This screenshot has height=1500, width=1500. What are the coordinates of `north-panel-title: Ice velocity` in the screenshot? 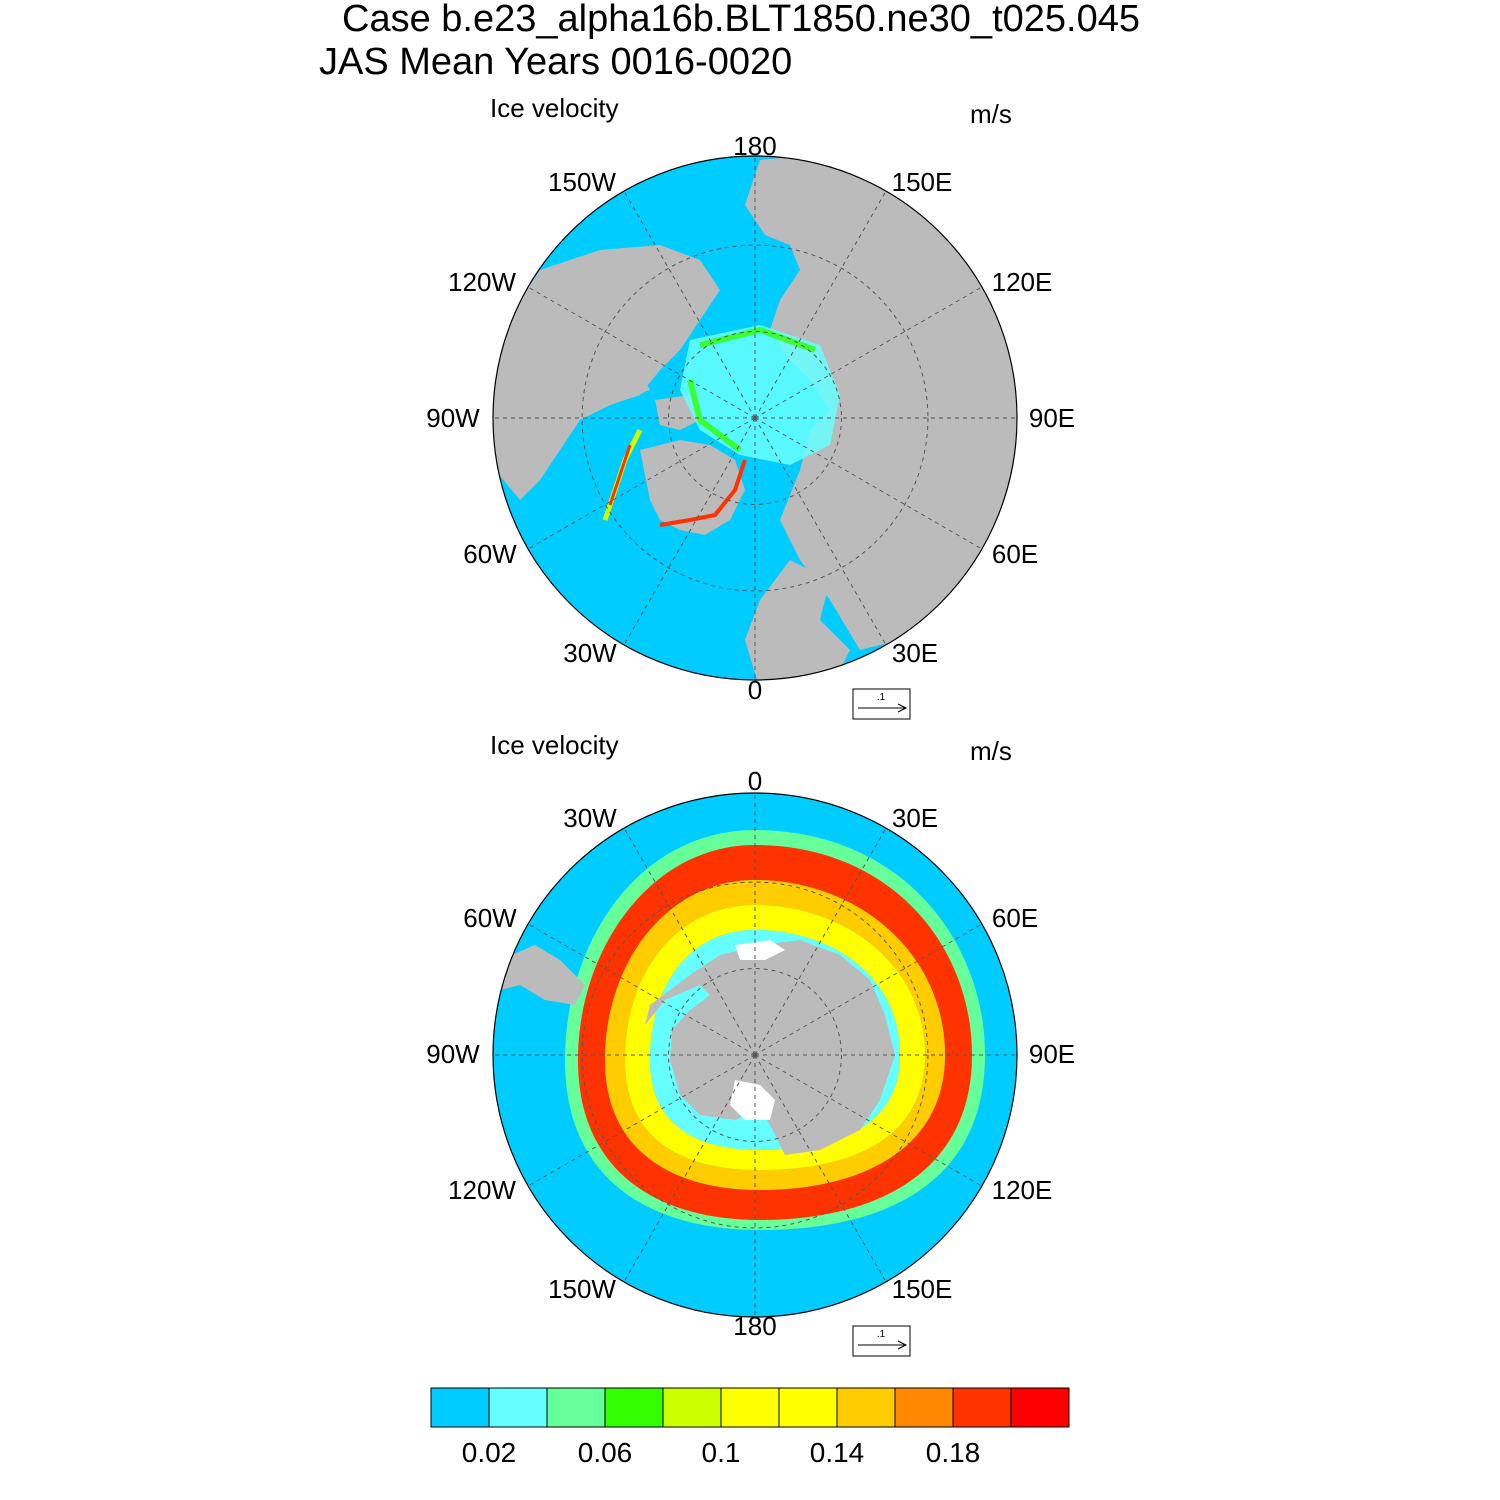 It's located at (554, 108).